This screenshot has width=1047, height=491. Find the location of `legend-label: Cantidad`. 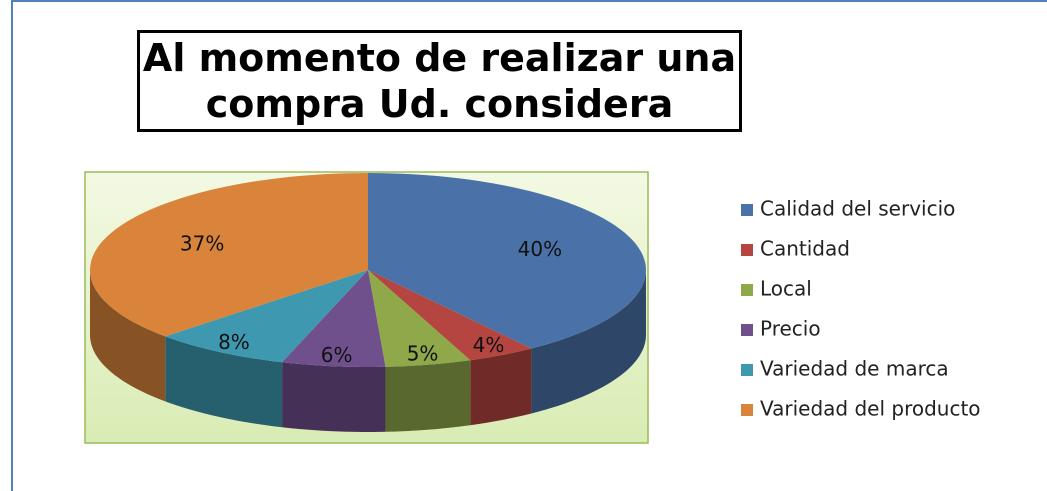

legend-label: Cantidad is located at coordinates (805, 249).